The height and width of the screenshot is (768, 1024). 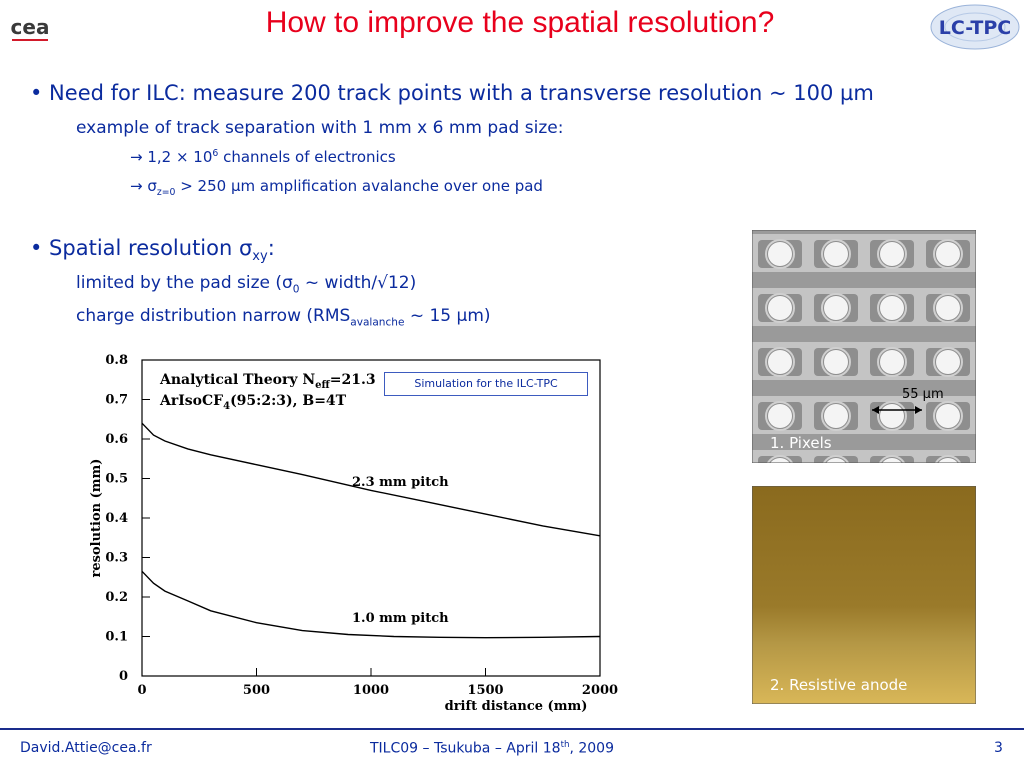 What do you see at coordinates (516, 706) in the screenshot?
I see `x-axis-label: drift distance (mm)` at bounding box center [516, 706].